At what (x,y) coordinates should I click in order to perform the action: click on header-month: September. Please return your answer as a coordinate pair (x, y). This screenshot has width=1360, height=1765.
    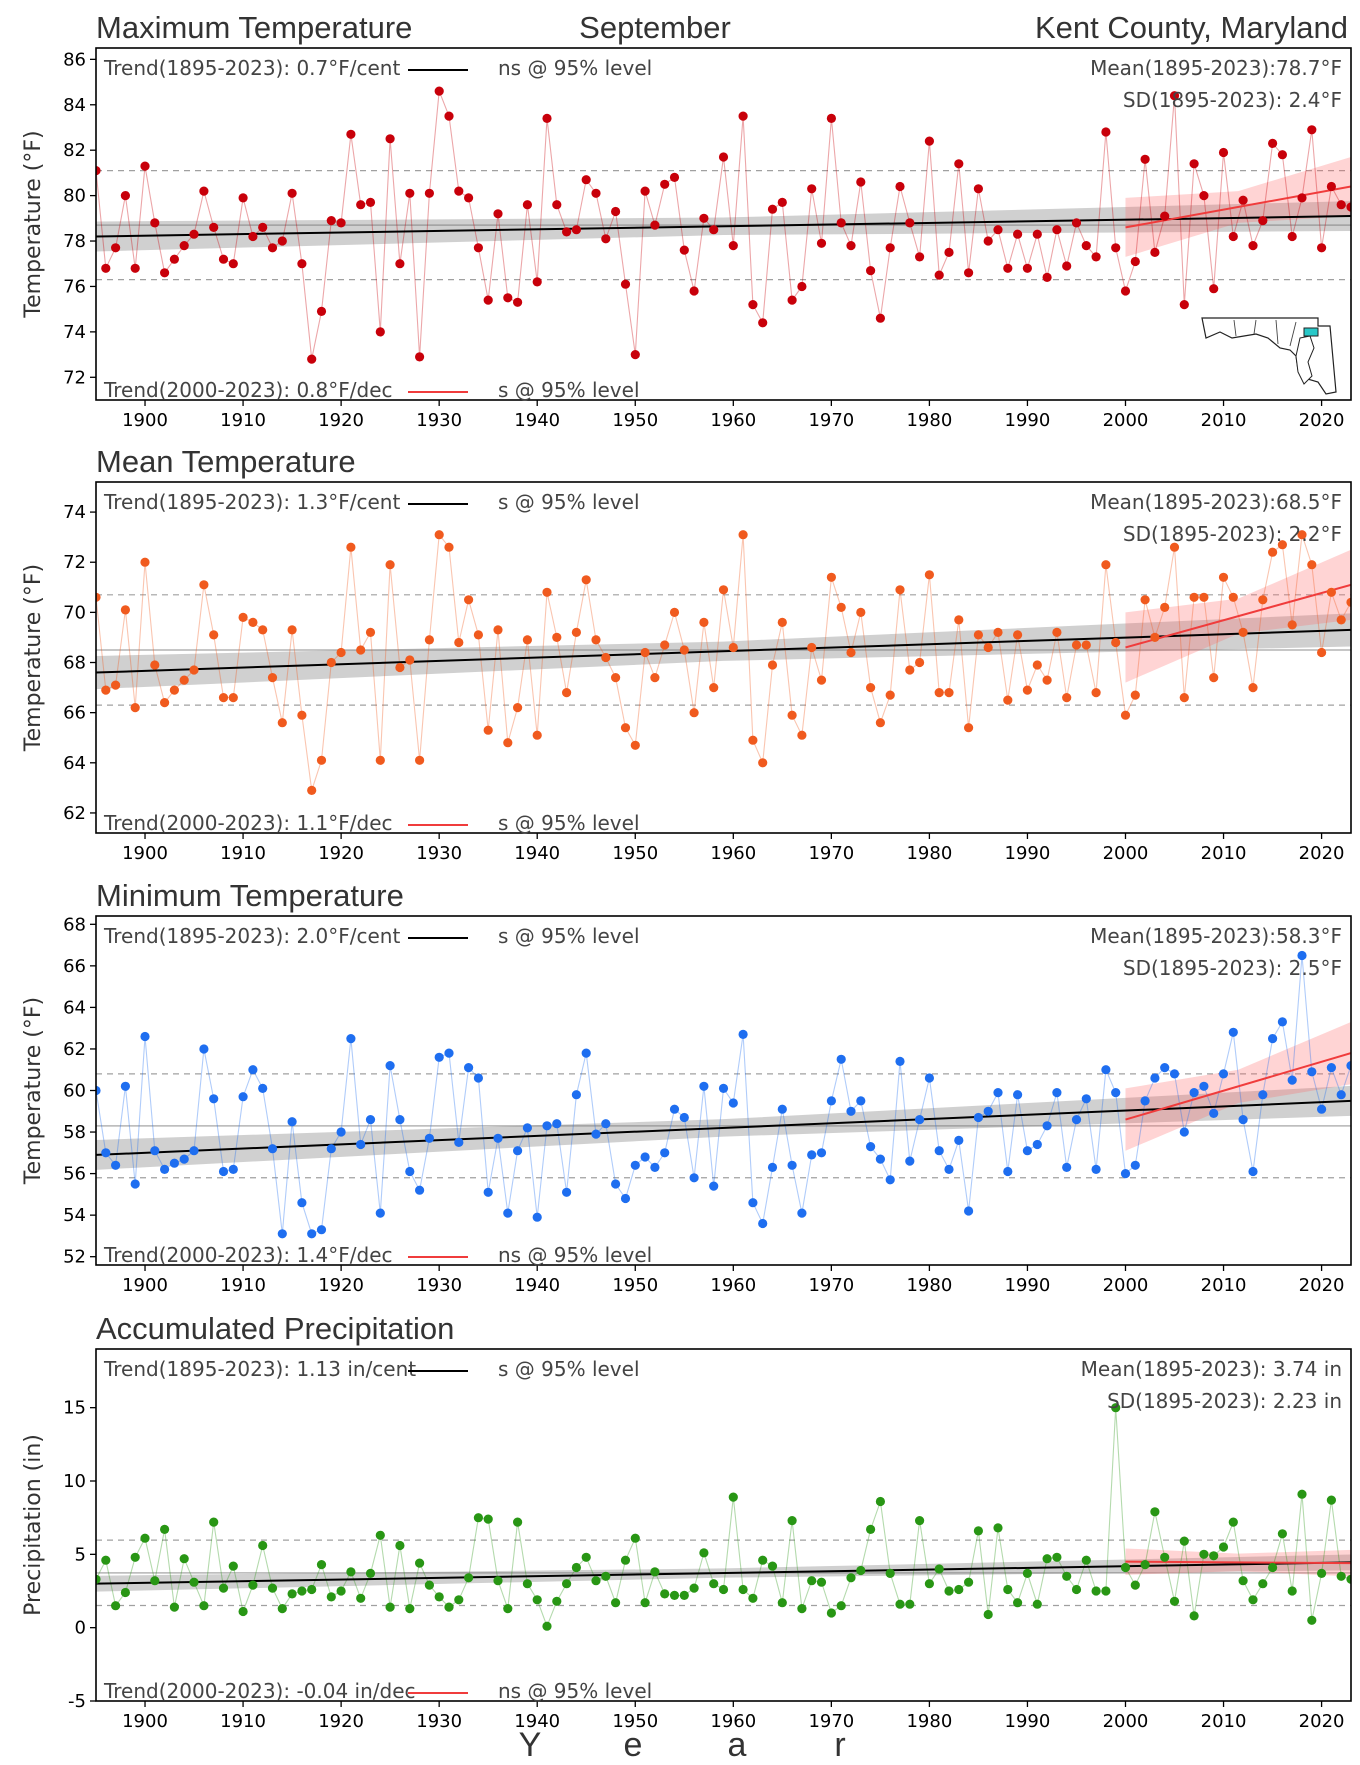
    Looking at the image, I should click on (655, 27).